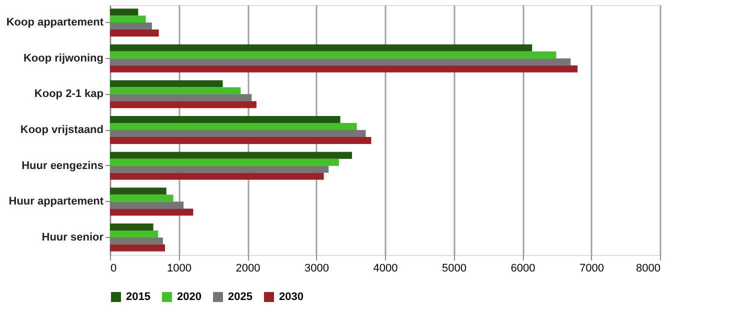 This screenshot has height=328, width=735. I want to click on legend-label: 2025, so click(240, 297).